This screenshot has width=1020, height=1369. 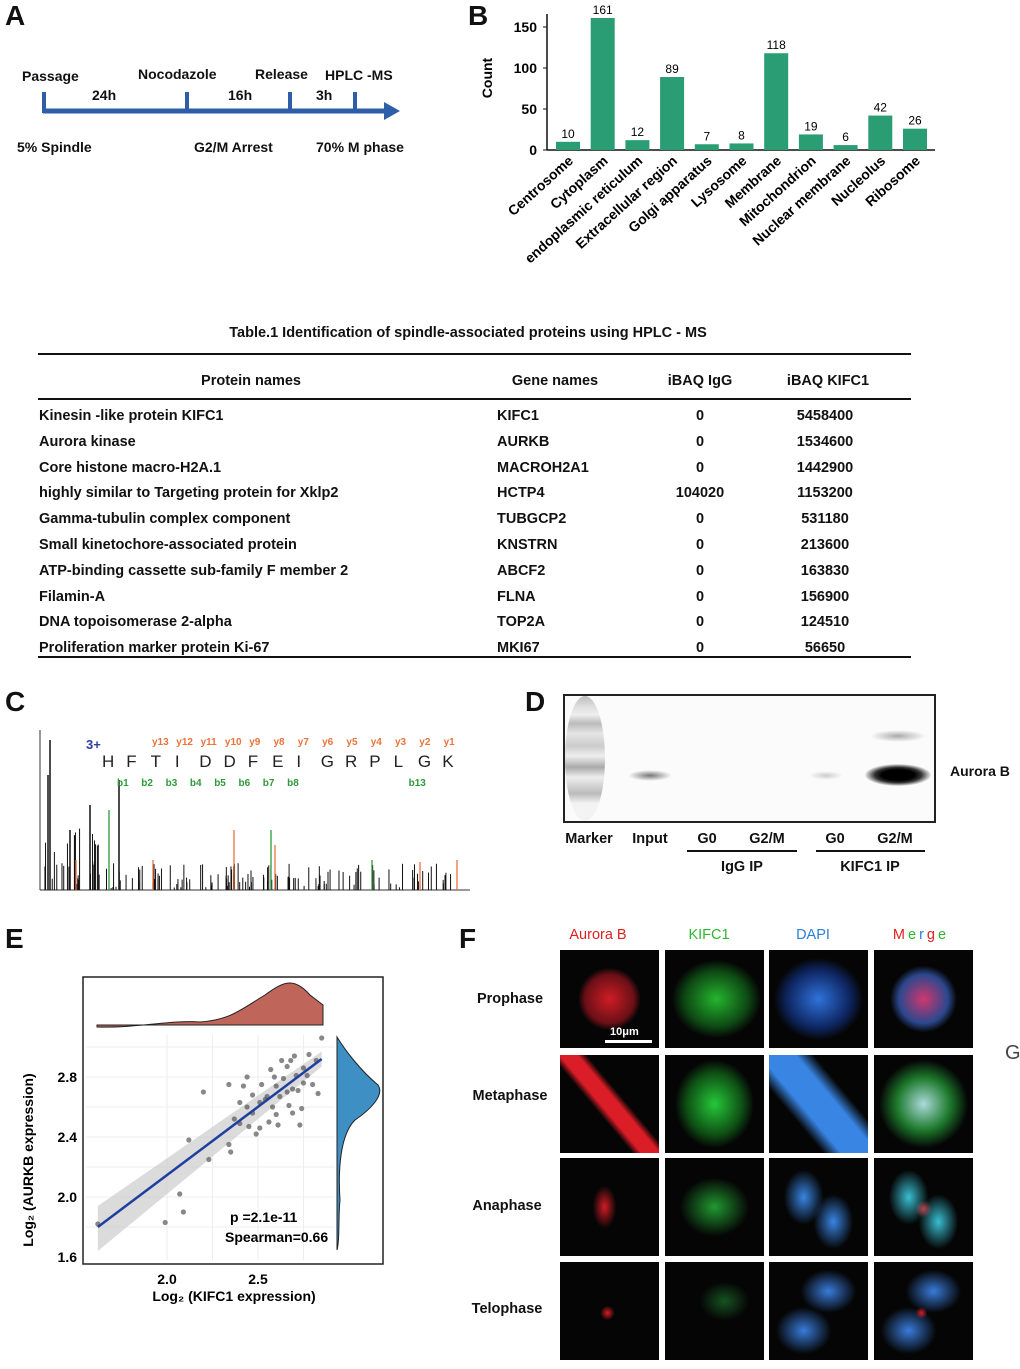 What do you see at coordinates (68, 1137) in the screenshot?
I see `y-tick-label: 2.4` at bounding box center [68, 1137].